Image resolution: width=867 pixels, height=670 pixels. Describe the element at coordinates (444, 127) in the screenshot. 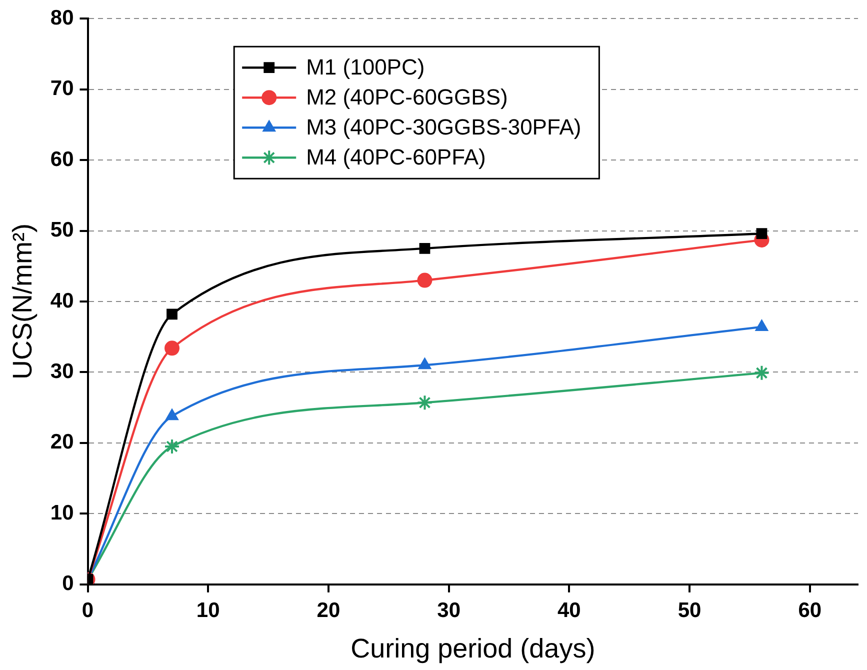

I see `legend-label: M3 (40PC-30GGBS-30PFA)` at that location.